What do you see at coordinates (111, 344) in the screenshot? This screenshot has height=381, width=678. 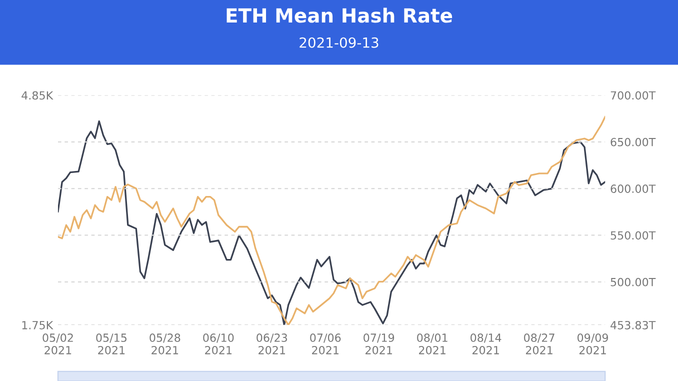 I see `x-tick-label: 05/15 2021` at bounding box center [111, 344].